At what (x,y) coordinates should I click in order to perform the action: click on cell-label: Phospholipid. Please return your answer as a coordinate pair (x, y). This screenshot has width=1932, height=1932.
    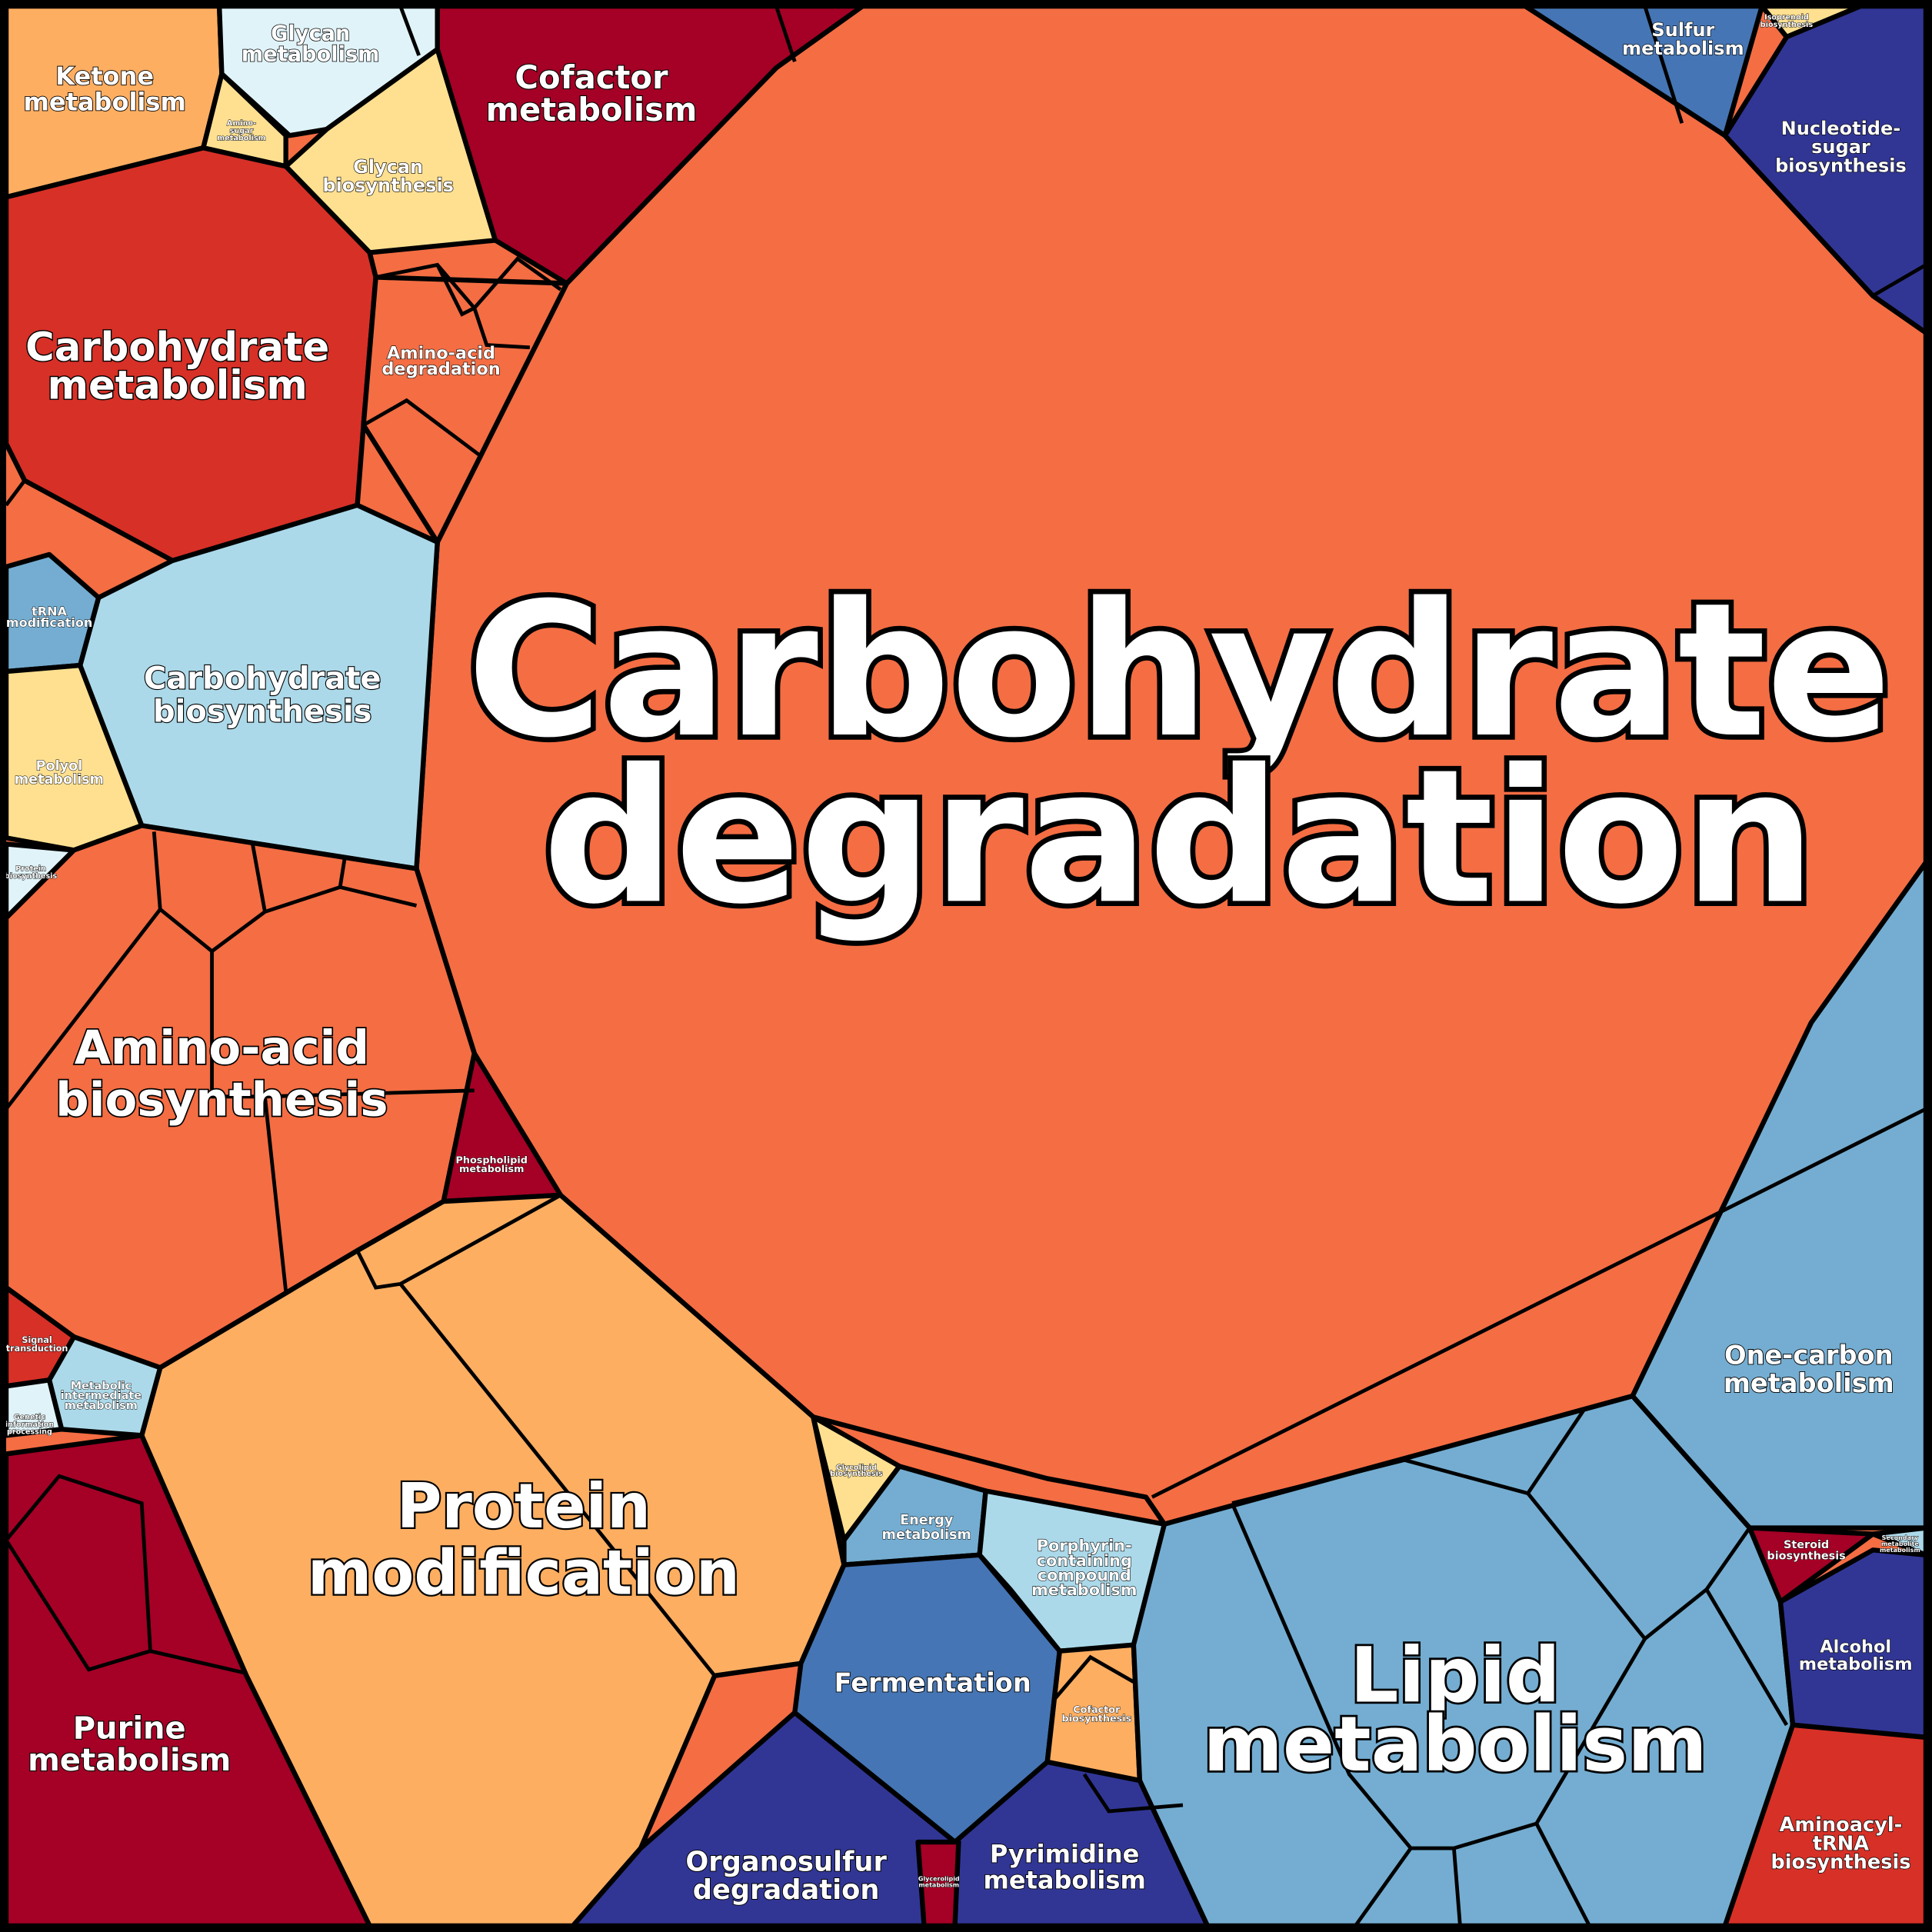
    Looking at the image, I should click on (491, 1161).